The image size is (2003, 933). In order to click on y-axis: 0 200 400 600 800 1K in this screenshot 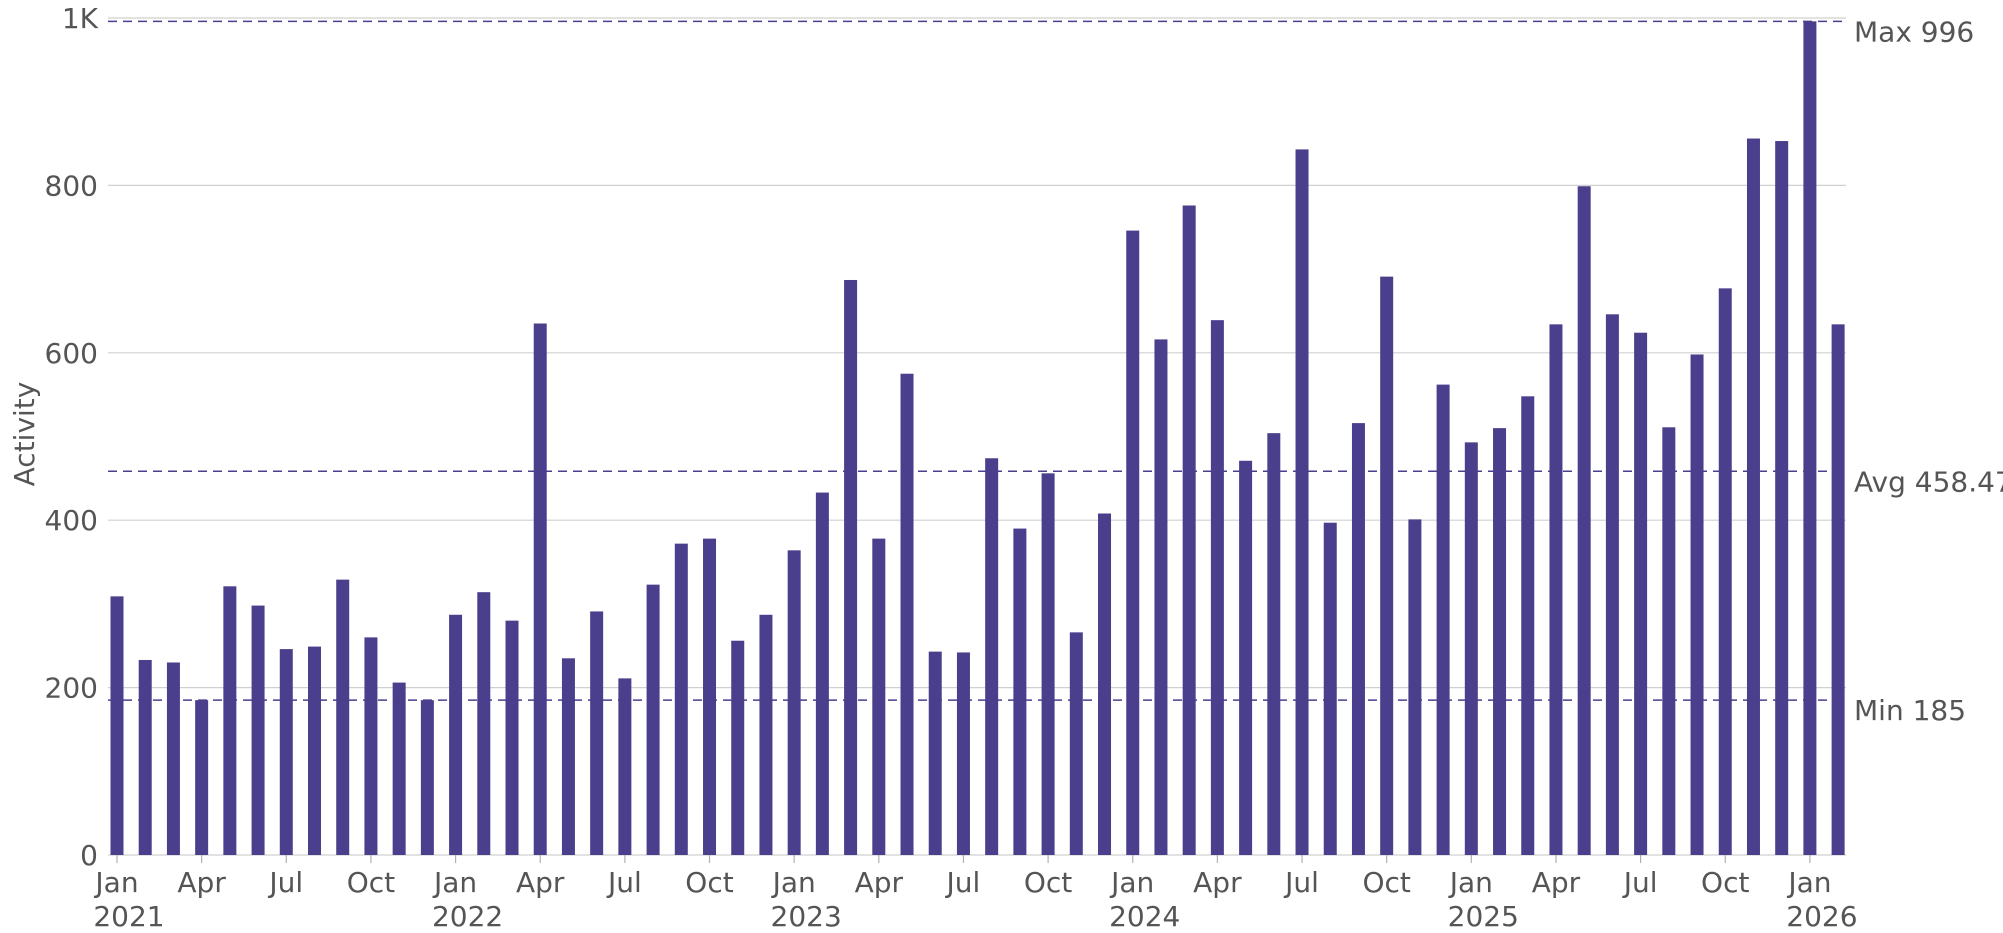, I will do `click(72, 437)`.